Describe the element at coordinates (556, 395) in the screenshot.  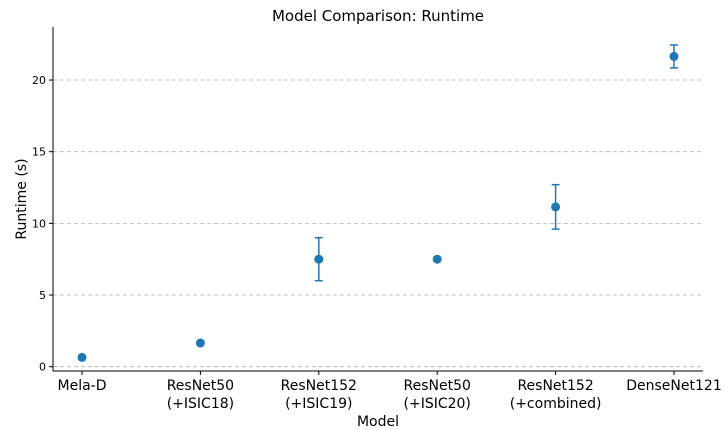
I see `x-tick-label: ResNet152 (+combined)` at that location.